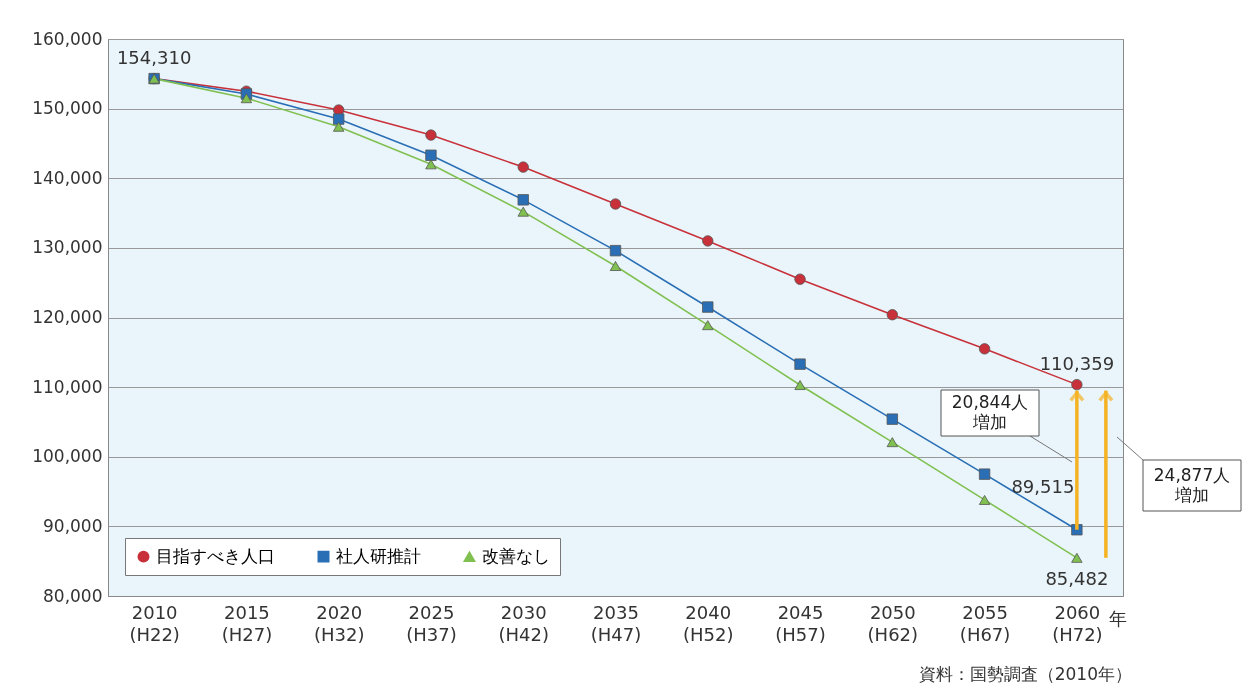  I want to click on legend-label: 社人研推計, so click(378, 555).